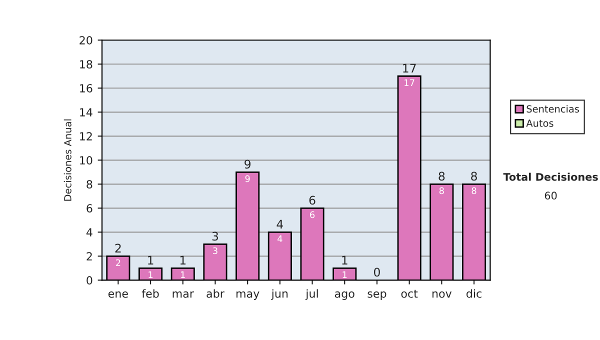 Image resolution: width=600 pixels, height=340 pixels. Describe the element at coordinates (89, 256) in the screenshot. I see `y-tick-label: 2` at that location.